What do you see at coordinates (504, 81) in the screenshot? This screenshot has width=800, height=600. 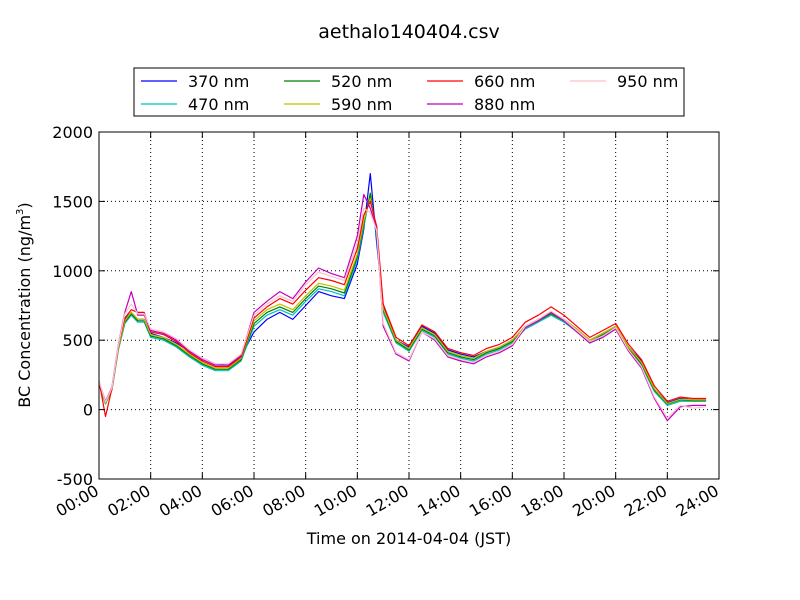 I see `legend-label: 660 nm` at bounding box center [504, 81].